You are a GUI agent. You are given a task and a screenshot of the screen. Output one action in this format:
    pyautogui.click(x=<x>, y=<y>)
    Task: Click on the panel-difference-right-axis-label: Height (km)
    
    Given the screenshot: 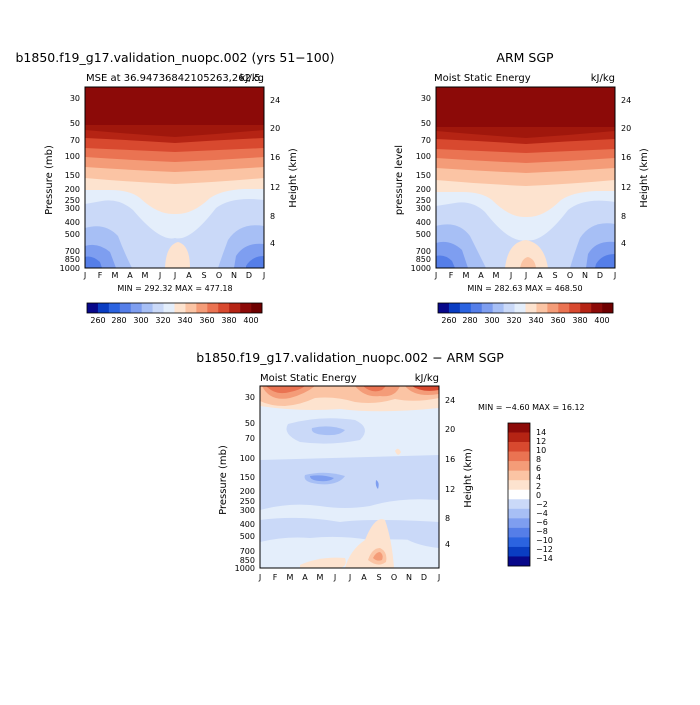 What is the action you would take?
    pyautogui.click(x=468, y=478)
    